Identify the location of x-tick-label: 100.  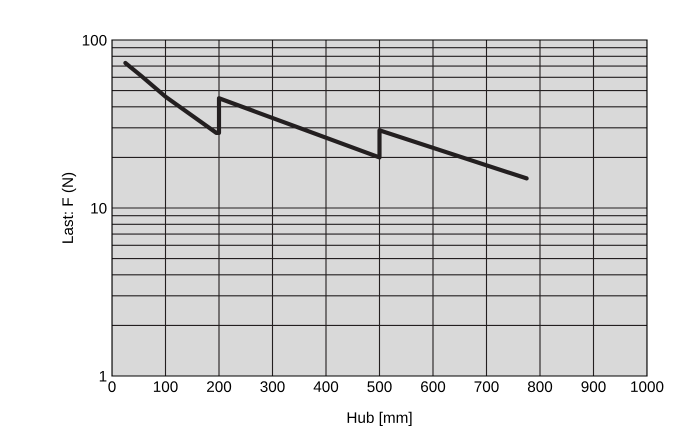
(166, 386).